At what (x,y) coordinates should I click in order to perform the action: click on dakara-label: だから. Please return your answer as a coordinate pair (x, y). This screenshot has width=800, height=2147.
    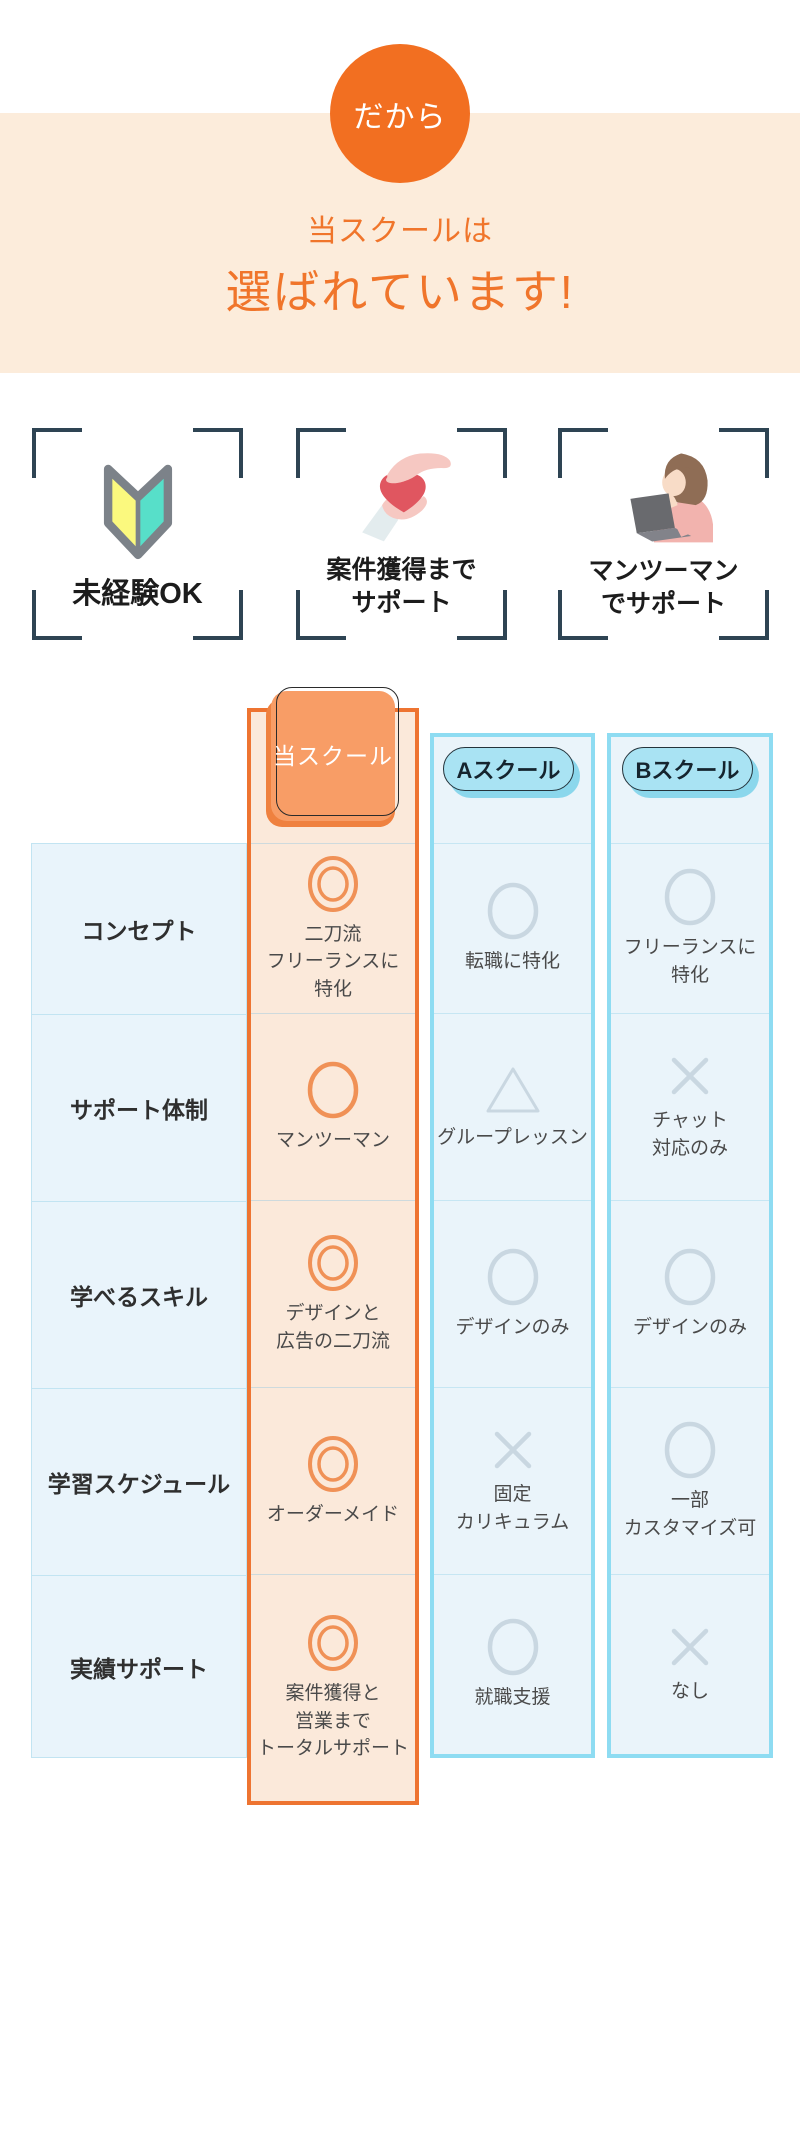
    Looking at the image, I should click on (400, 117).